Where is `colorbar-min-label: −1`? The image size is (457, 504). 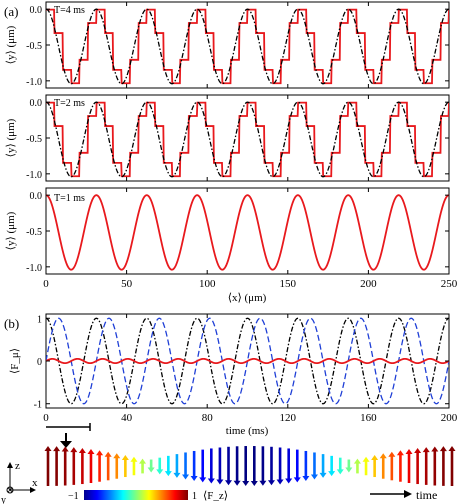 colorbar-min-label: −1 is located at coordinates (73, 496).